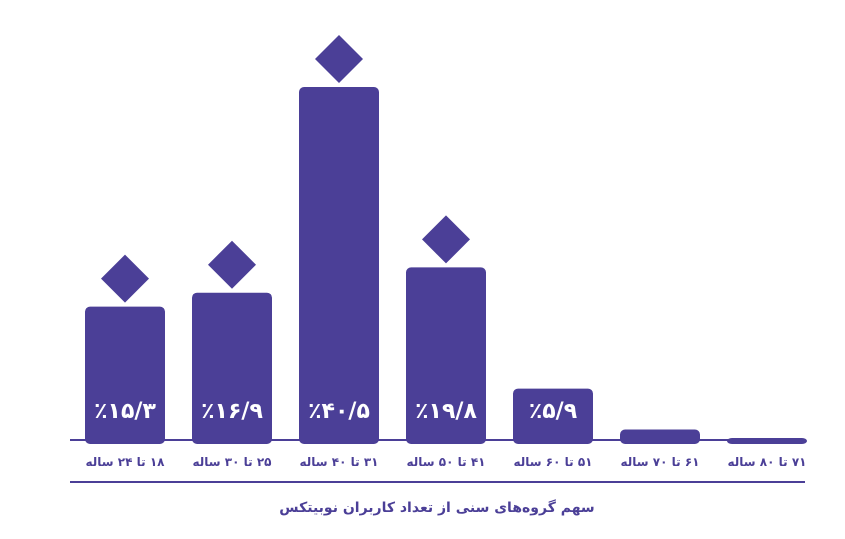  Describe the element at coordinates (446, 462) in the screenshot. I see `tick-label: ۴۱ تا ۵۰ ساله` at that location.